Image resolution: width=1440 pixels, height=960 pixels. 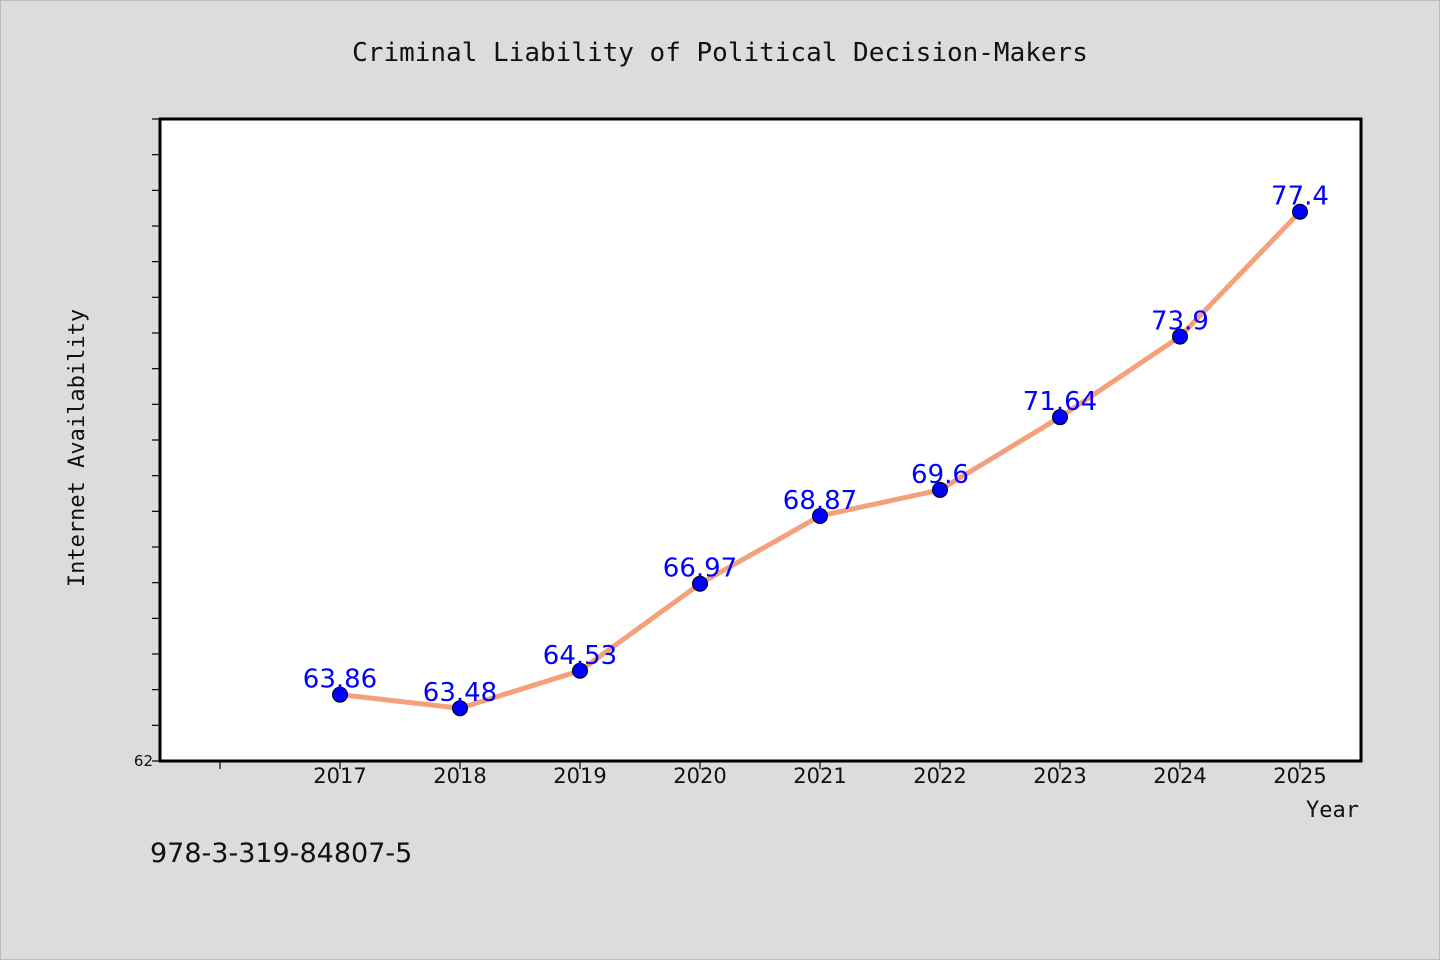 I want to click on x-axis-title: Year, so click(x=1332, y=810).